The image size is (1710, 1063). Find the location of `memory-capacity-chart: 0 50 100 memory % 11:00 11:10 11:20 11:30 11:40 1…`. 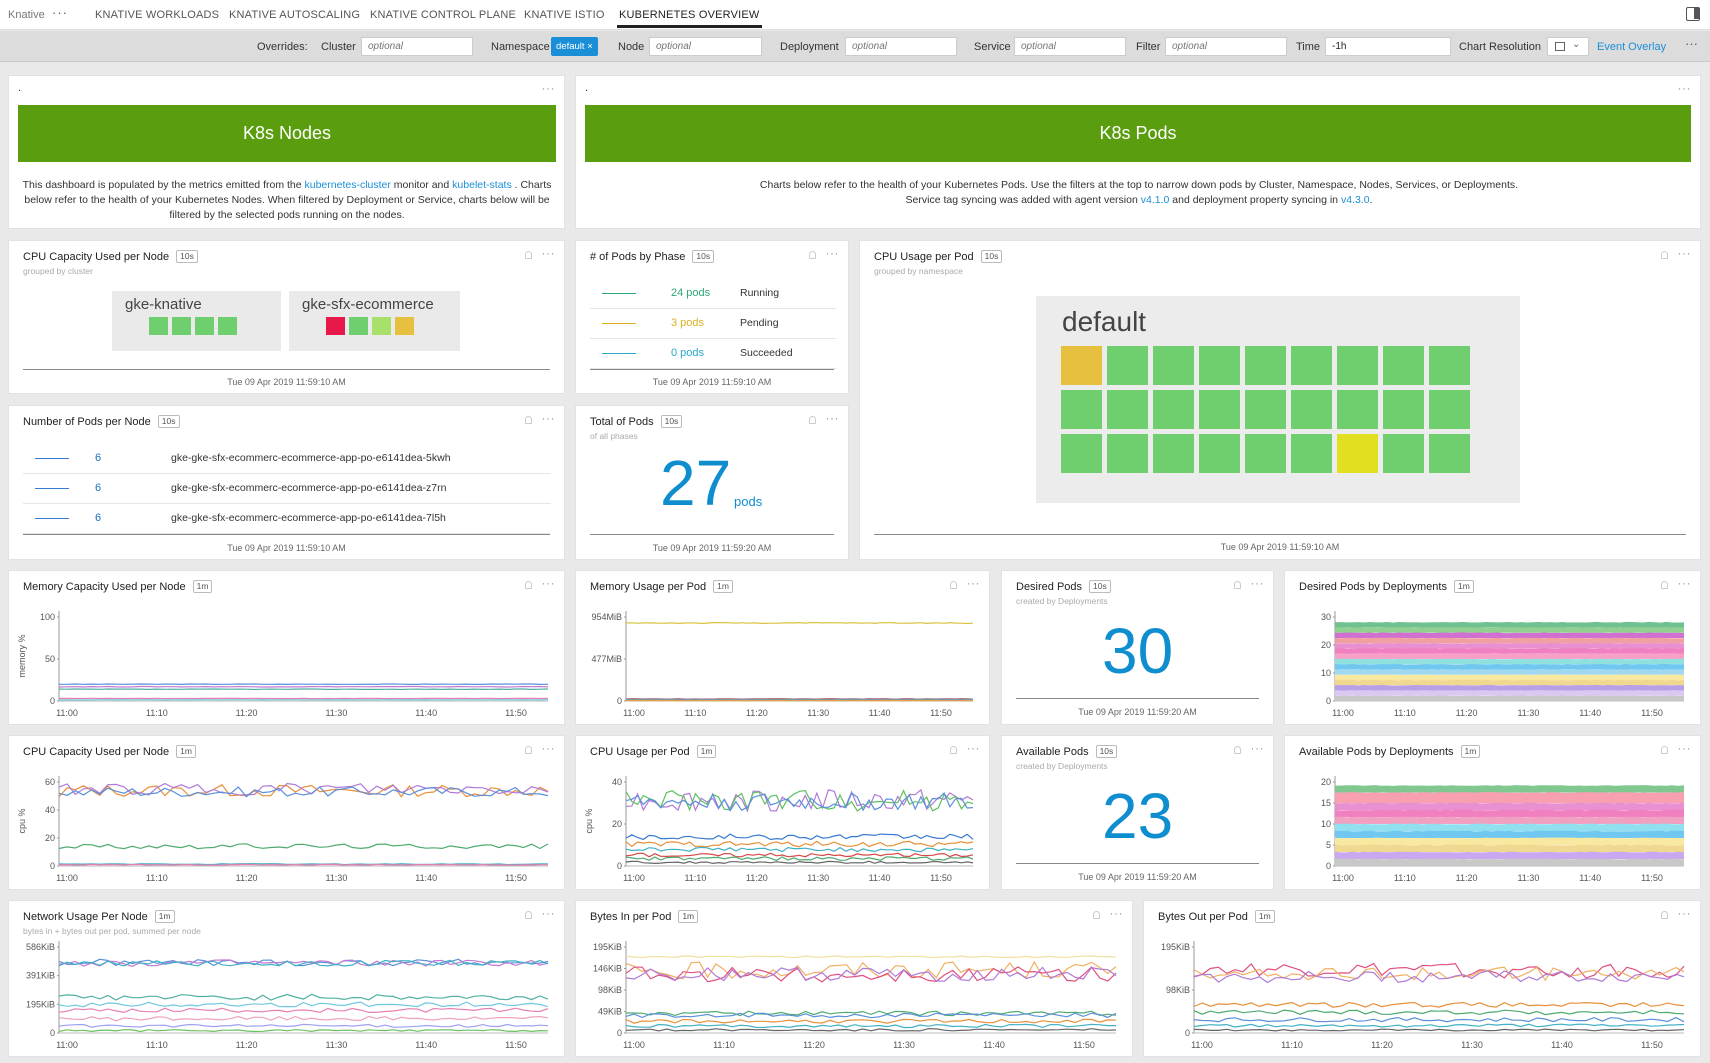

memory-capacity-chart: 0 50 100 memory % 11:00 11:10 11:20 11:30 11:40 1… is located at coordinates (287, 648).